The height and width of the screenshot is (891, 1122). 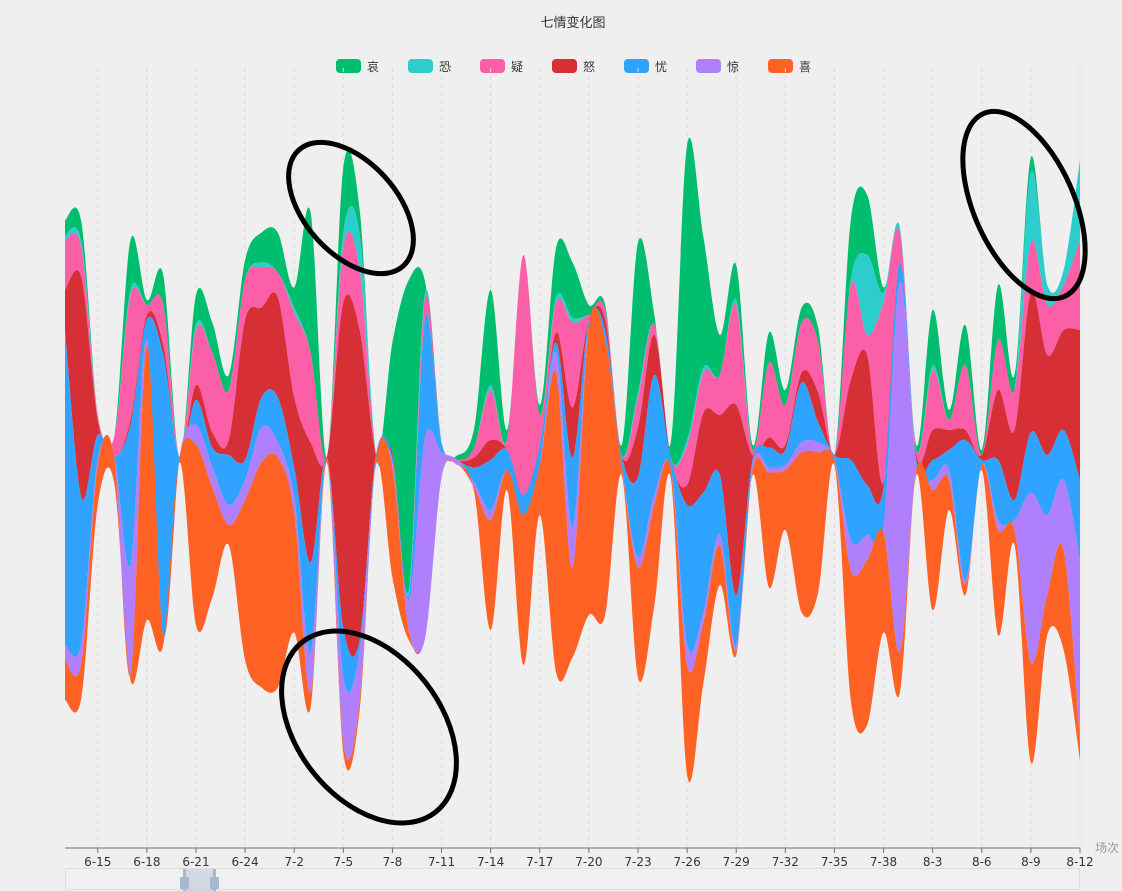 I want to click on x-tick-label: 8-9, so click(x=1031, y=862).